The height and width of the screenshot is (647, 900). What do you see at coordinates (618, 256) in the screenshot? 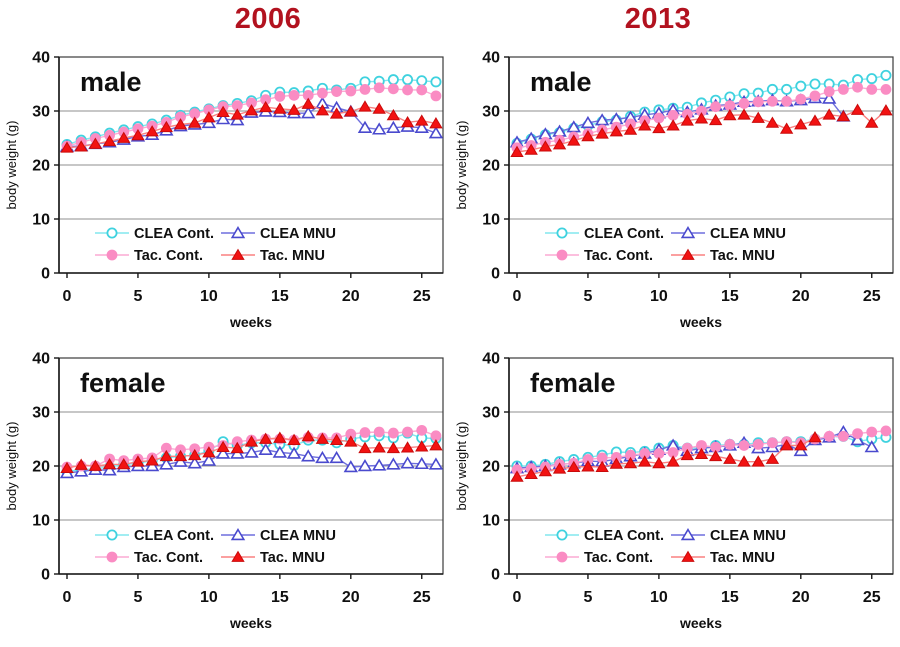
I see `legend-label-tac-cont: Tac. Cont.` at bounding box center [618, 256].